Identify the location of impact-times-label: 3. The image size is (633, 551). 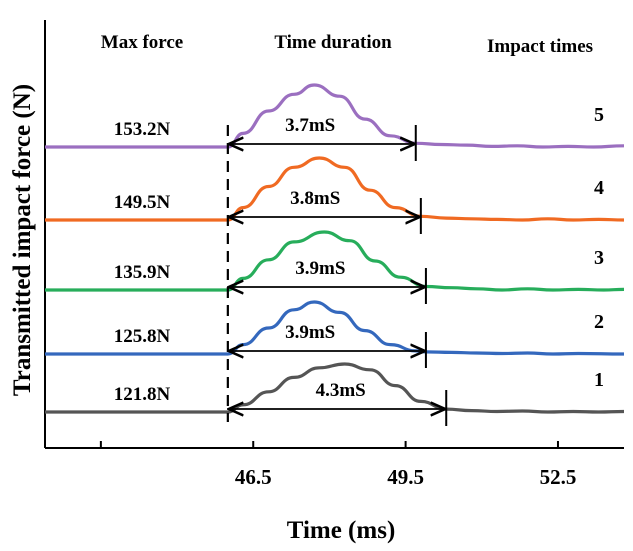
(599, 258).